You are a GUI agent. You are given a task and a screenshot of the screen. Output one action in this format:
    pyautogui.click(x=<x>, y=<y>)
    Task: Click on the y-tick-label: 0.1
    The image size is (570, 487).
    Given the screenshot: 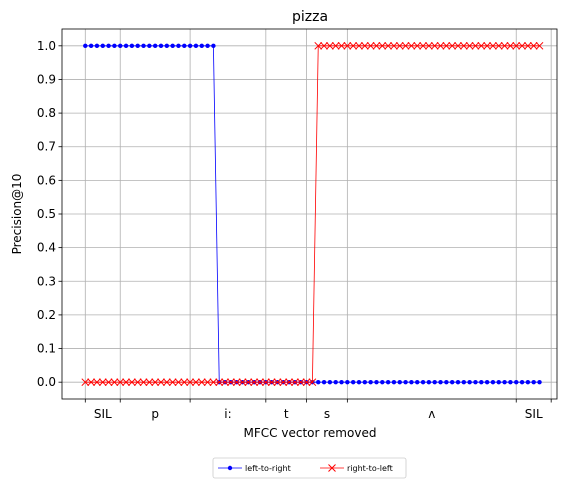 What is the action you would take?
    pyautogui.click(x=46, y=349)
    